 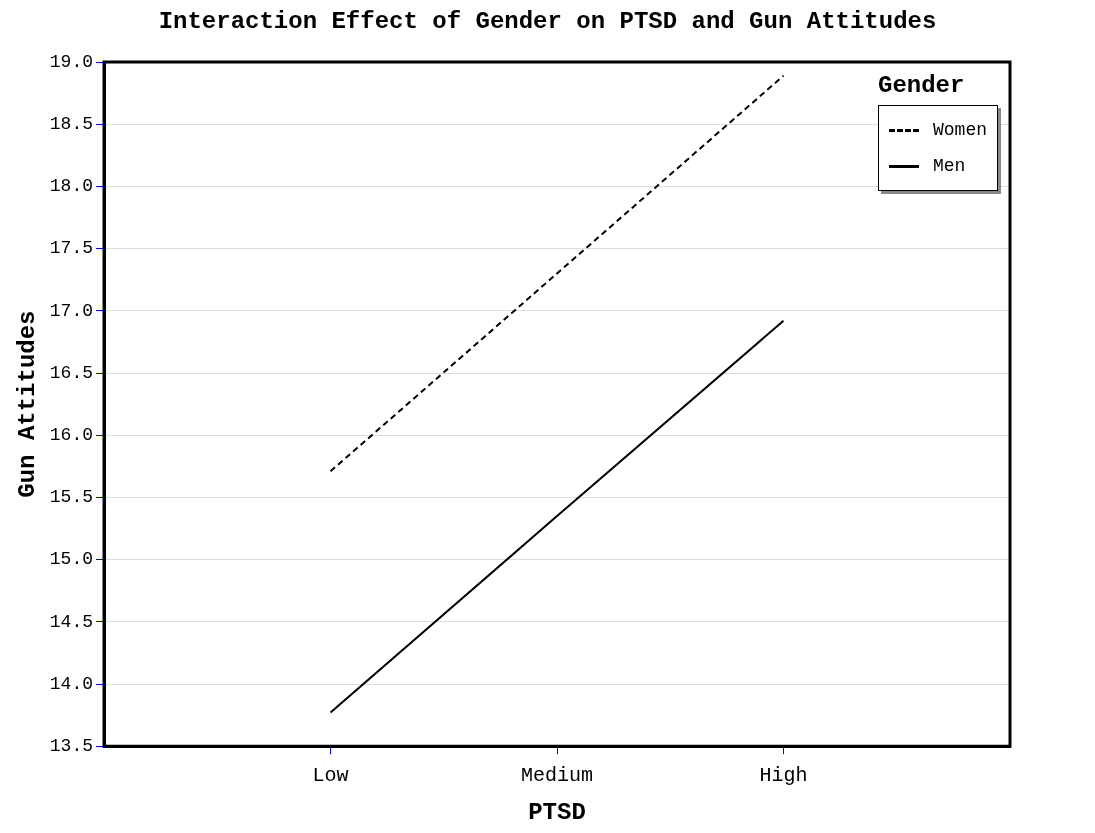 What do you see at coordinates (922, 85) in the screenshot?
I see `legend-title: Gender` at bounding box center [922, 85].